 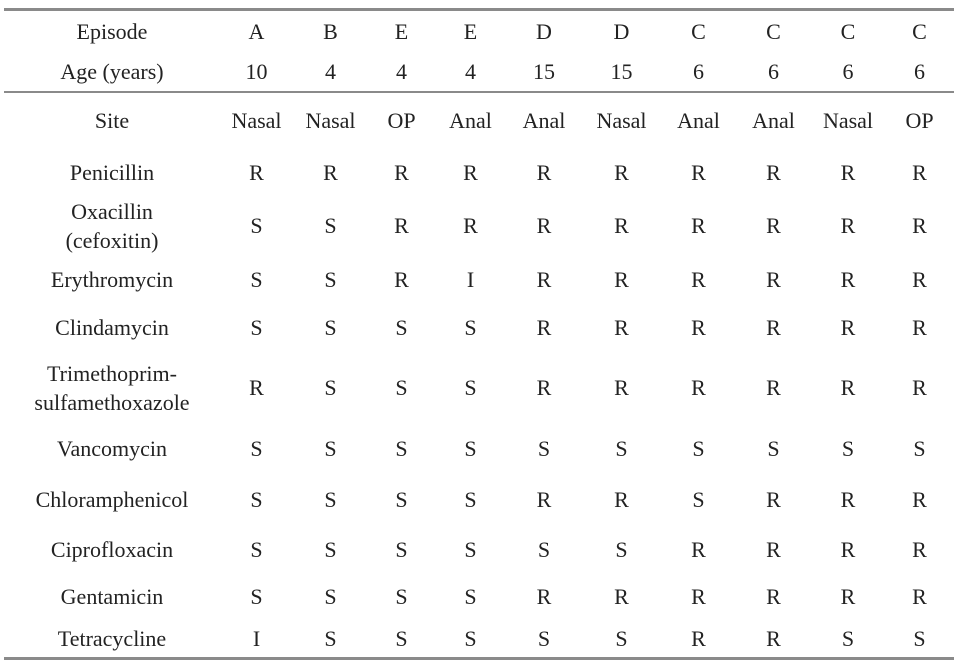 I want to click on header-row: Episode A B E E D D C C C C, so click(x=479, y=31).